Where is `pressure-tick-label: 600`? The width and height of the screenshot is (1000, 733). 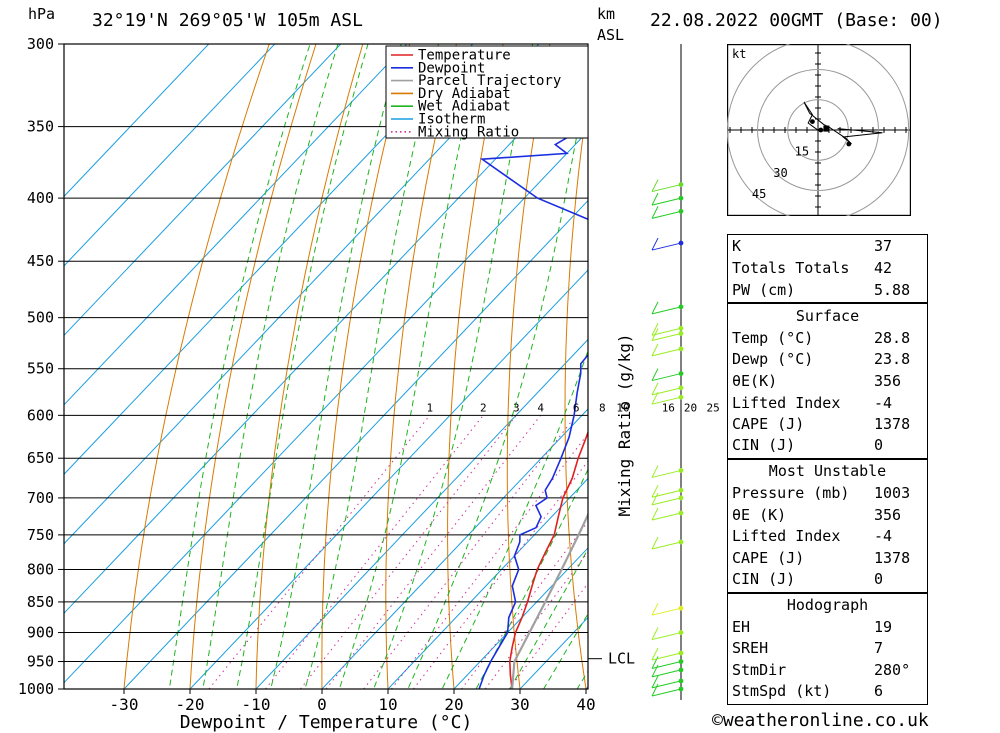 pressure-tick-label: 600 is located at coordinates (40, 415).